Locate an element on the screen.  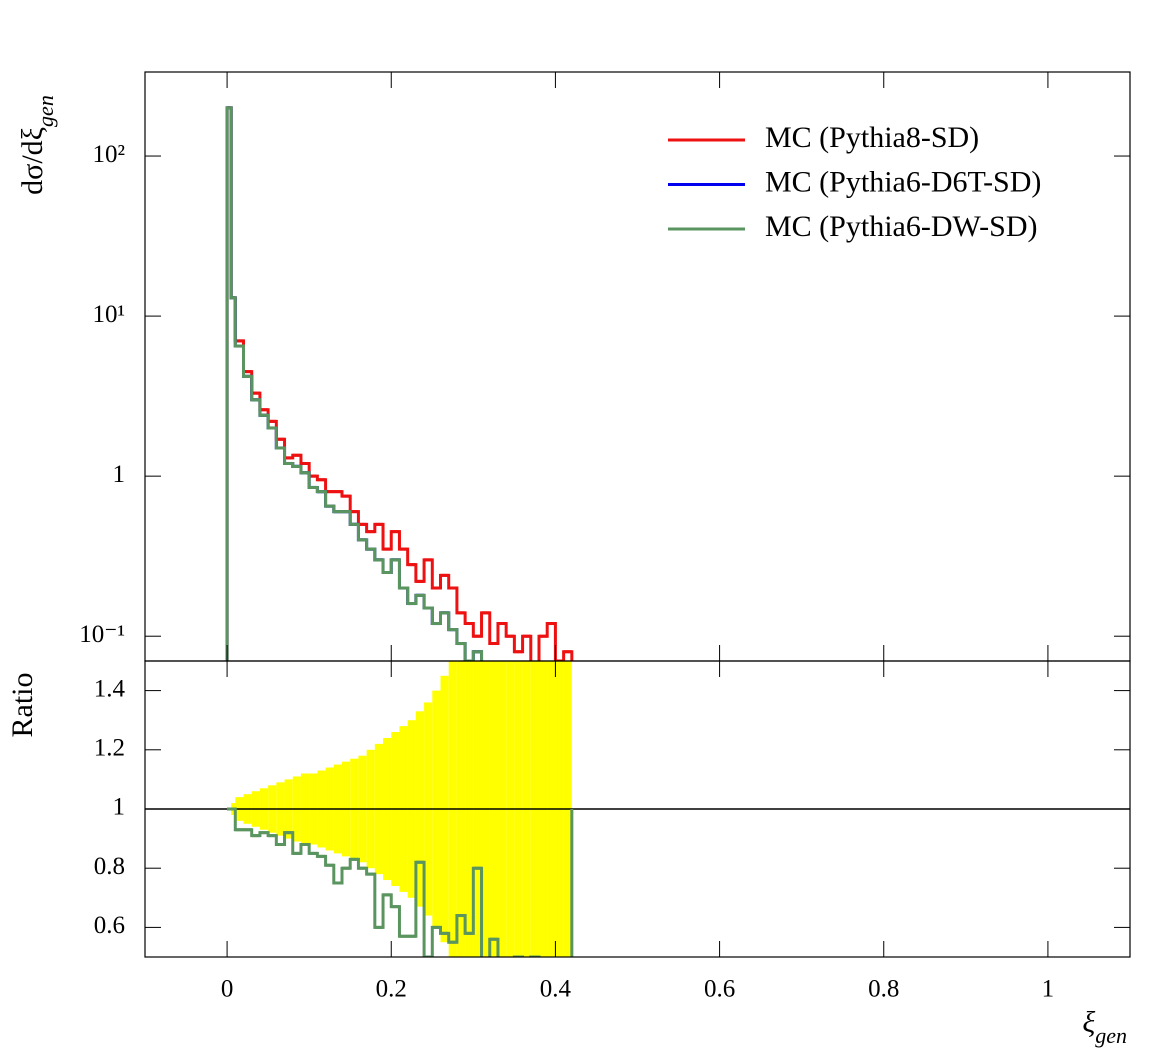
y-axis-label-main: dσ/dξ is located at coordinates (32, 161).